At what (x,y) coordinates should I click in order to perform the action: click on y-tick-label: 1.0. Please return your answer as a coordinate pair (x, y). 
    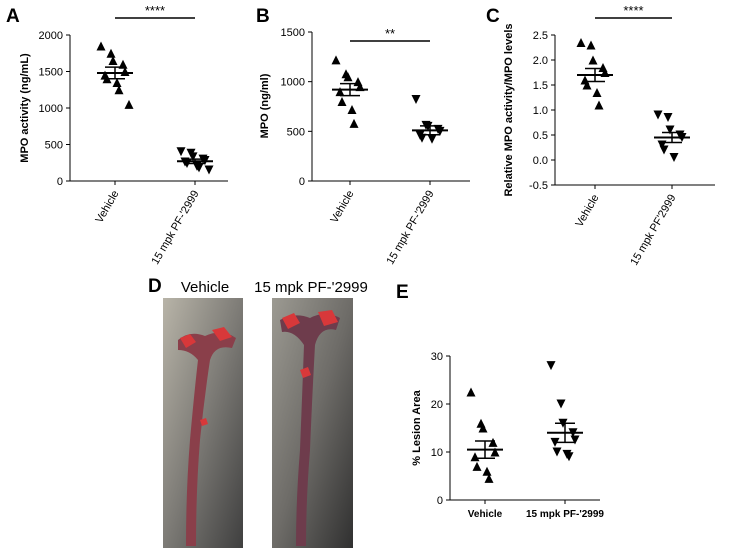
    Looking at the image, I should click on (540, 111).